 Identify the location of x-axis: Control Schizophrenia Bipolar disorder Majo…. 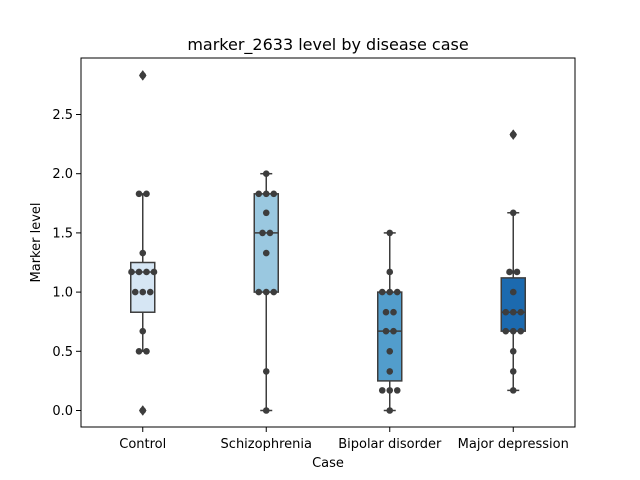
(344, 439).